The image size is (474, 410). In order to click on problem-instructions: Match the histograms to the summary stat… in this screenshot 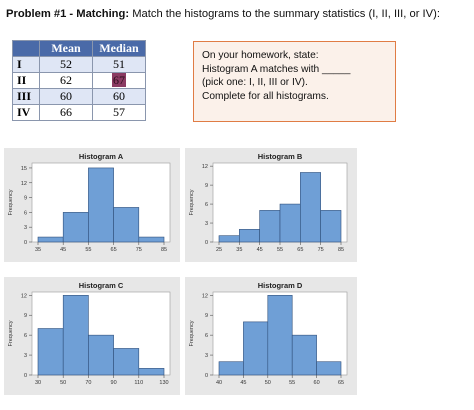, I will do `click(286, 14)`.